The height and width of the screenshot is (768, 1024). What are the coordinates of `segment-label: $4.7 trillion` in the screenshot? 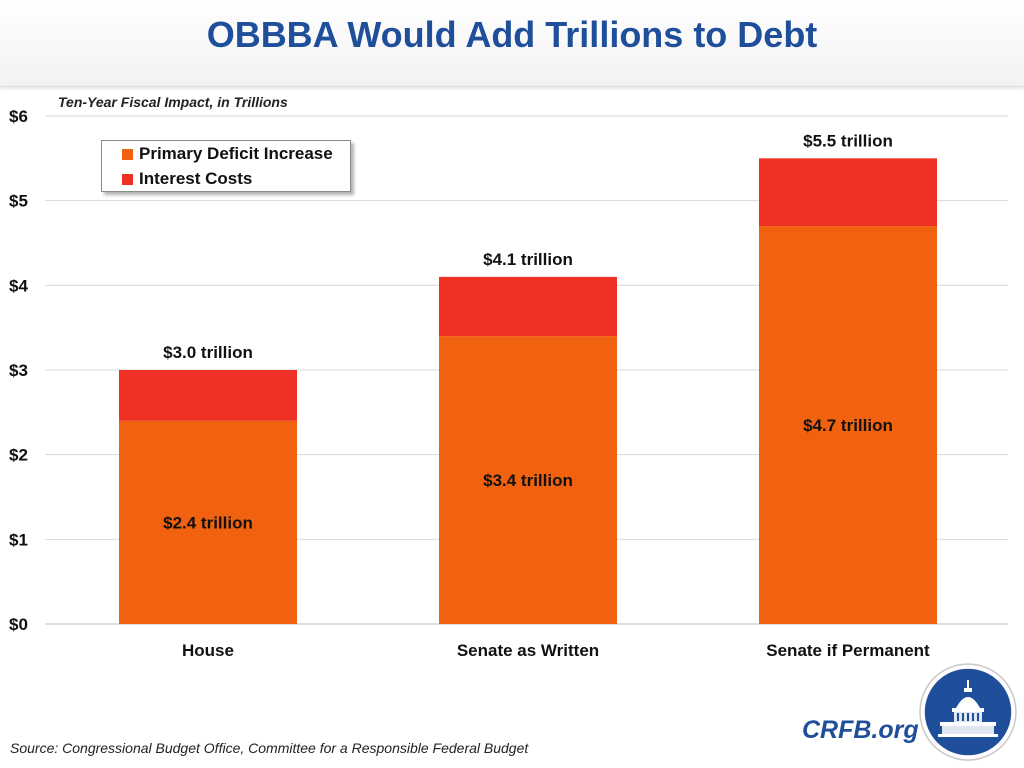 It's located at (848, 425).